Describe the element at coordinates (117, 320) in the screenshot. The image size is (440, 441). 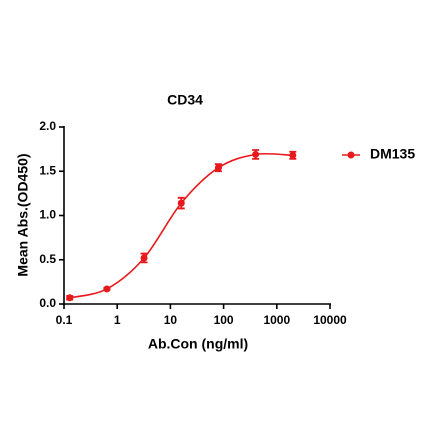
I see `x-tick-label: 1` at that location.